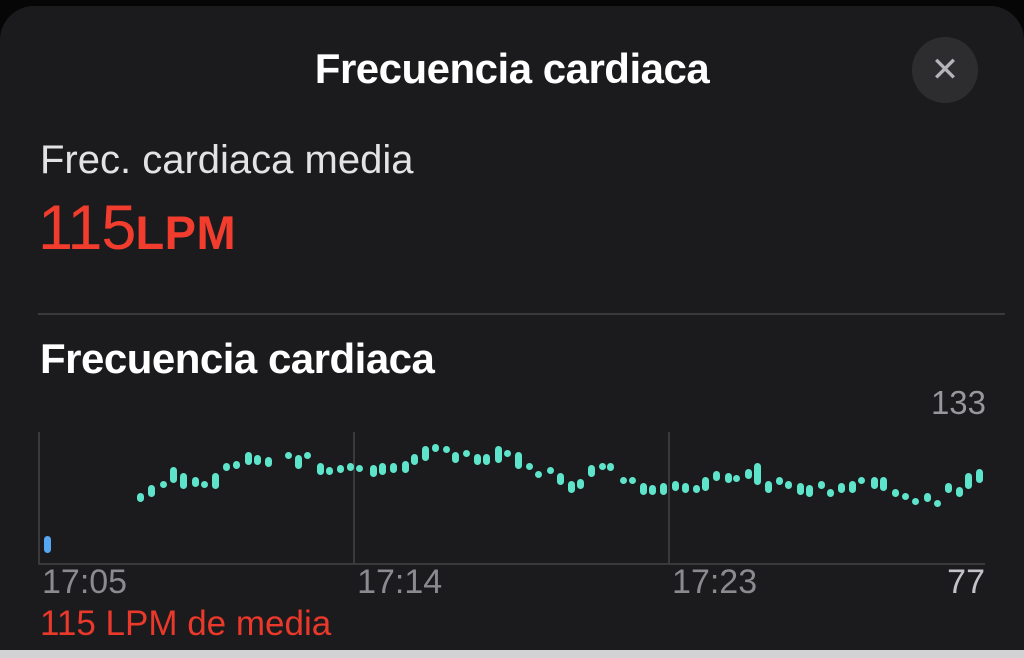  I want to click on section-divider, so click(521, 314).